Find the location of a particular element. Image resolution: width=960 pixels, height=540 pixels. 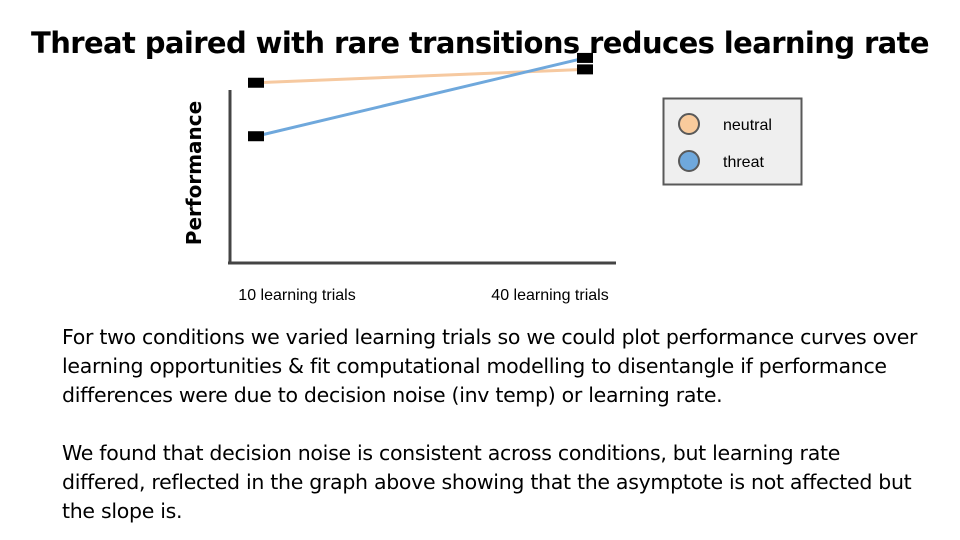

threat-series-line is located at coordinates (420, 97).